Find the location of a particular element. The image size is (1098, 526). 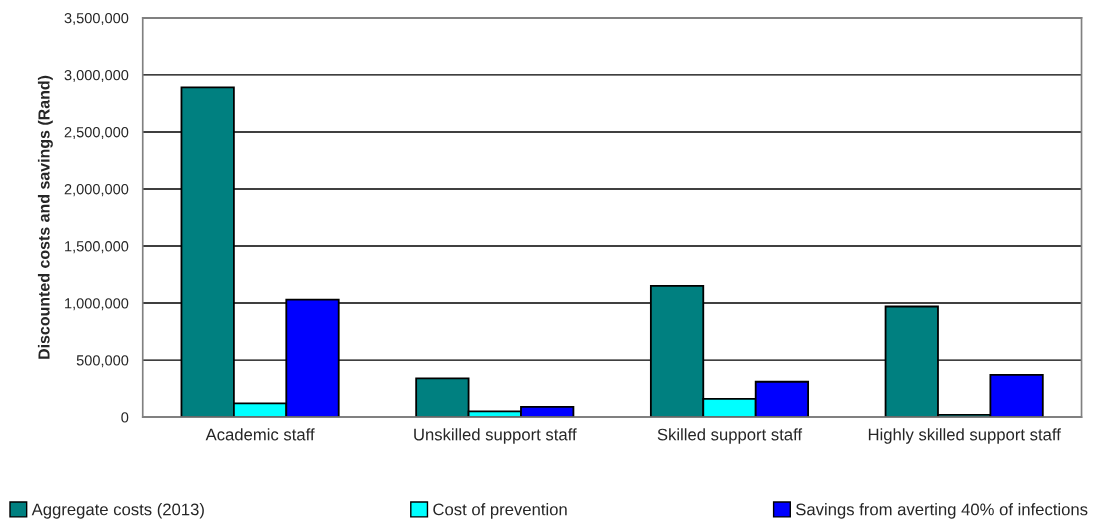

x-tick-label: Skilled support staff is located at coordinates (730, 436).